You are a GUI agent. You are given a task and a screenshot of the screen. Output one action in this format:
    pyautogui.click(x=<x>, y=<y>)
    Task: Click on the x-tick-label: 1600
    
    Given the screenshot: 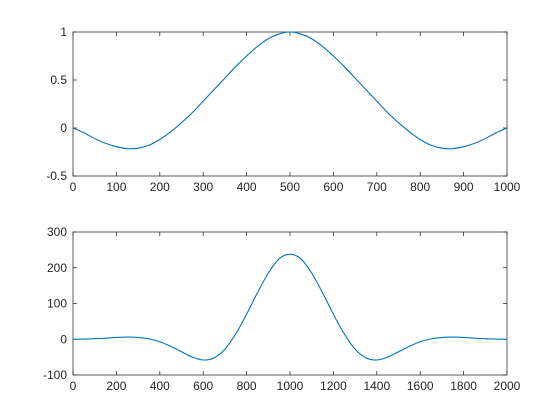 What is the action you would take?
    pyautogui.click(x=420, y=386)
    